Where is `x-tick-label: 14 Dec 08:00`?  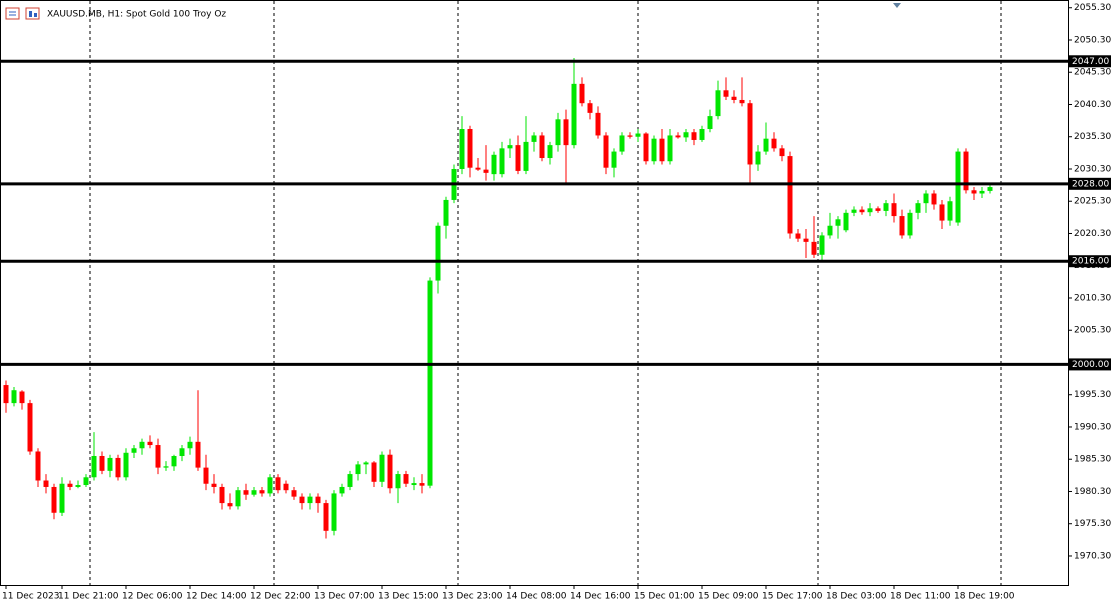
x-tick-label: 14 Dec 08:00 is located at coordinates (536, 597).